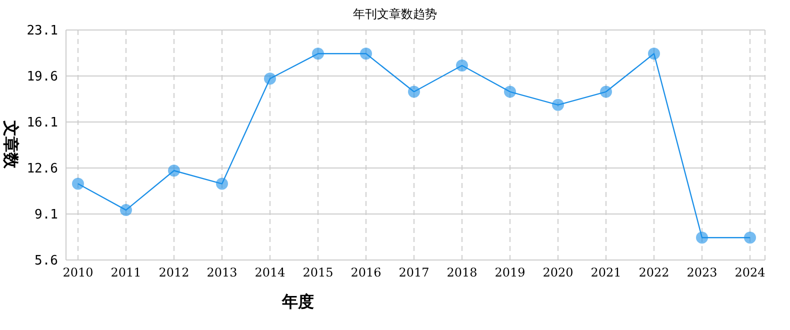 Image resolution: width=790 pixels, height=330 pixels. What do you see at coordinates (510, 273) in the screenshot?
I see `x-tick-label: 2019` at bounding box center [510, 273].